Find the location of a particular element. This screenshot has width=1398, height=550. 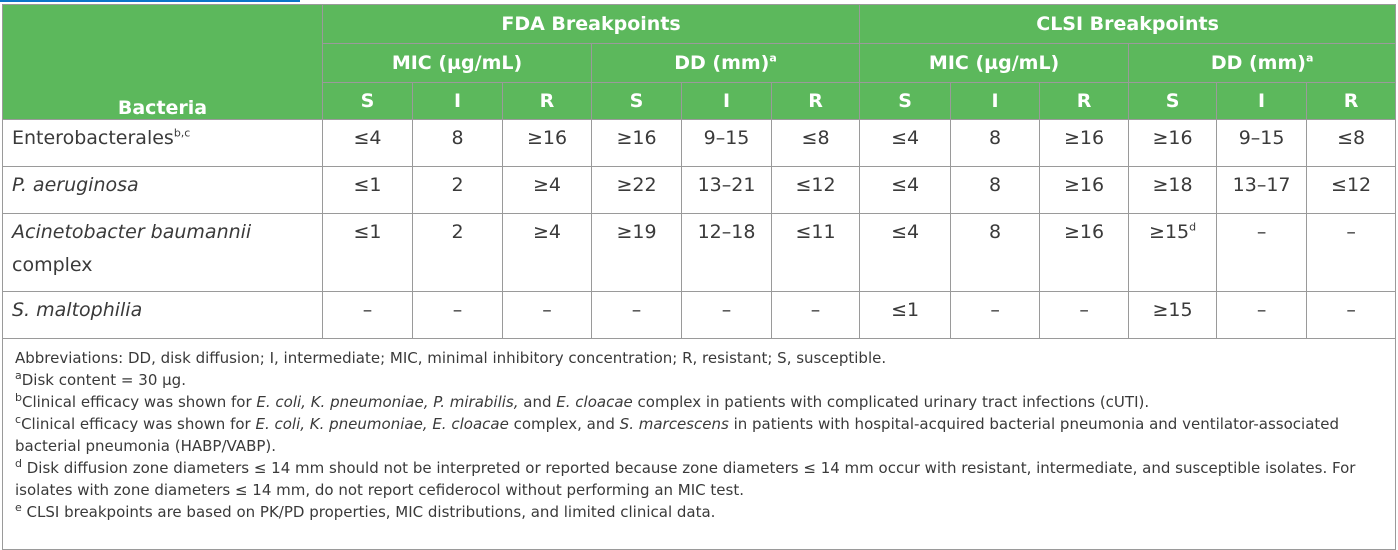

footnote-a: aDisk content = 30 µg. is located at coordinates (100, 379).